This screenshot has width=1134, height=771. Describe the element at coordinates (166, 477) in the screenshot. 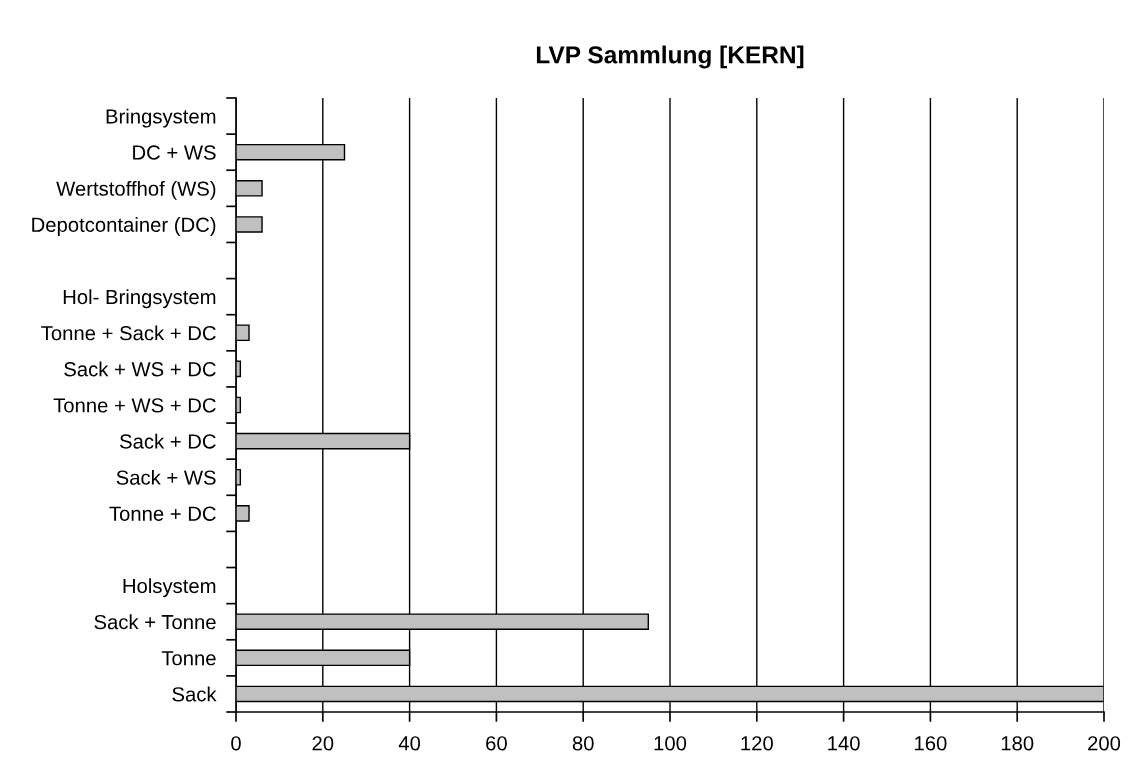

I see `y-tick-label: Sack + WS` at that location.